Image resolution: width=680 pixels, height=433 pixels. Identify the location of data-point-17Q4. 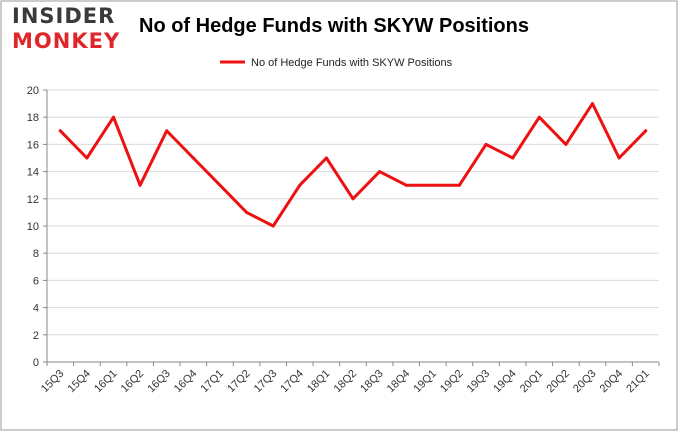
(300, 185).